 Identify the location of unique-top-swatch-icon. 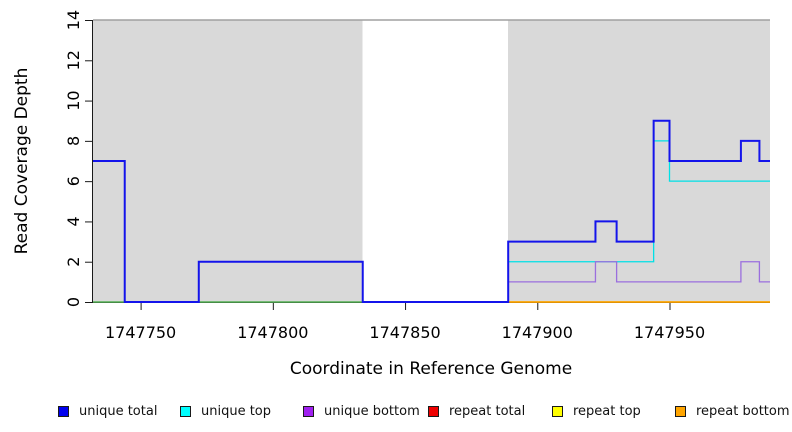
(185, 411).